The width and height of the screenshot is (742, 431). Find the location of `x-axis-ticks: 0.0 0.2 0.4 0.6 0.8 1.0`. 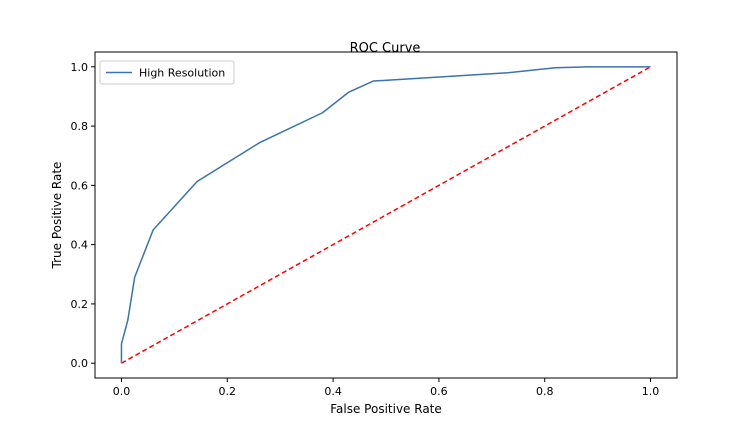

x-axis-ticks: 0.0 0.2 0.4 0.6 0.8 1.0 is located at coordinates (386, 388).